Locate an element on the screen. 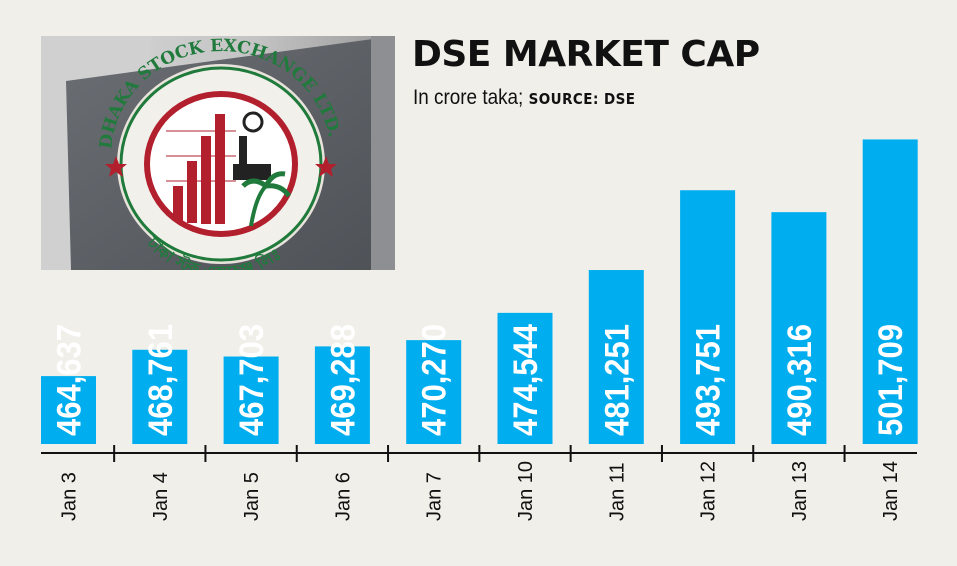 The width and height of the screenshot is (957, 566). chart-subtitle: In crore taka; SOURCE: DSE is located at coordinates (524, 98).